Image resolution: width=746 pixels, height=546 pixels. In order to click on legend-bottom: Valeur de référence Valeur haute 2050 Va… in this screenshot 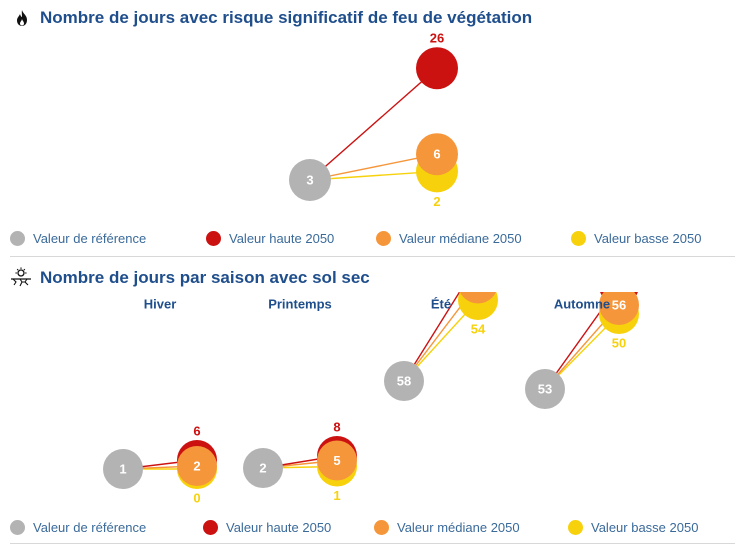, I will do `click(372, 527)`.